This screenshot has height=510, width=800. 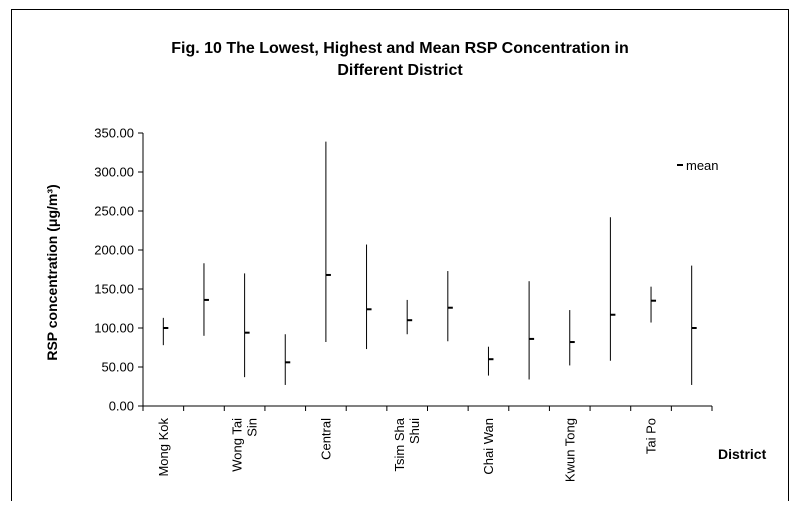 I want to click on chart-title-line2: Different District, so click(x=400, y=70).